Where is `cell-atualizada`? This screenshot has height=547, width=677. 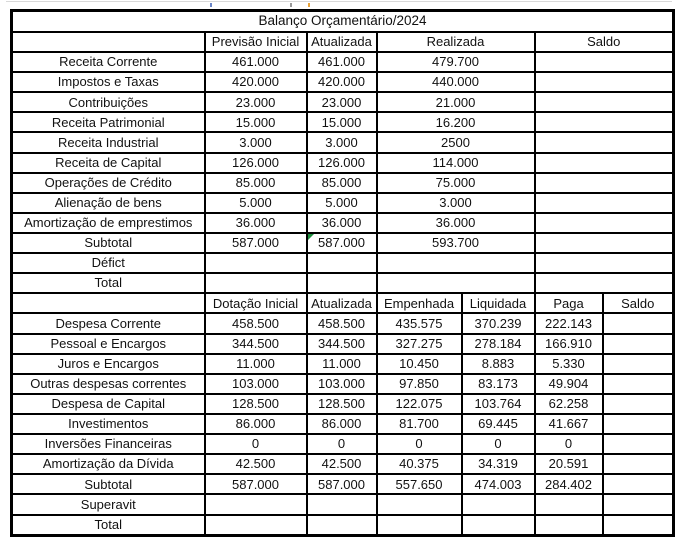 cell-atualizada is located at coordinates (341, 525).